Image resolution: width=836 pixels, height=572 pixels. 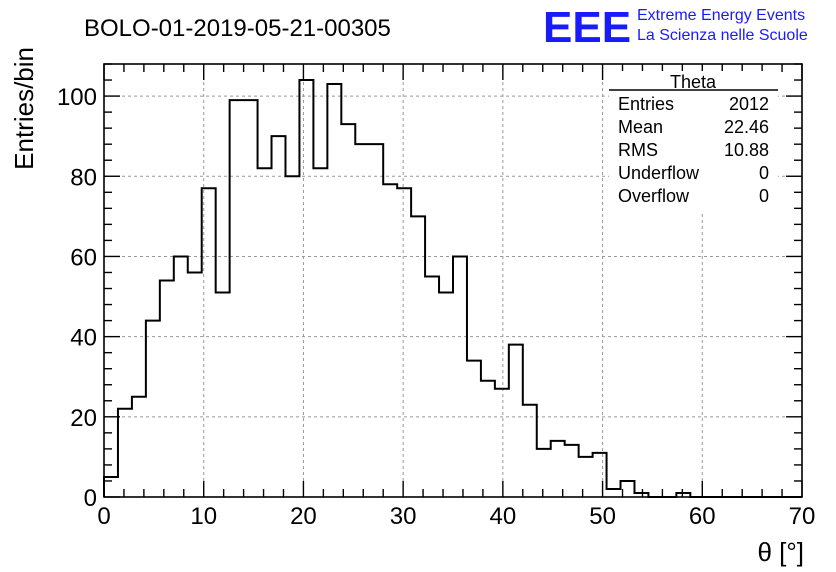 I want to click on stats-row-label: Overflow, so click(x=654, y=196).